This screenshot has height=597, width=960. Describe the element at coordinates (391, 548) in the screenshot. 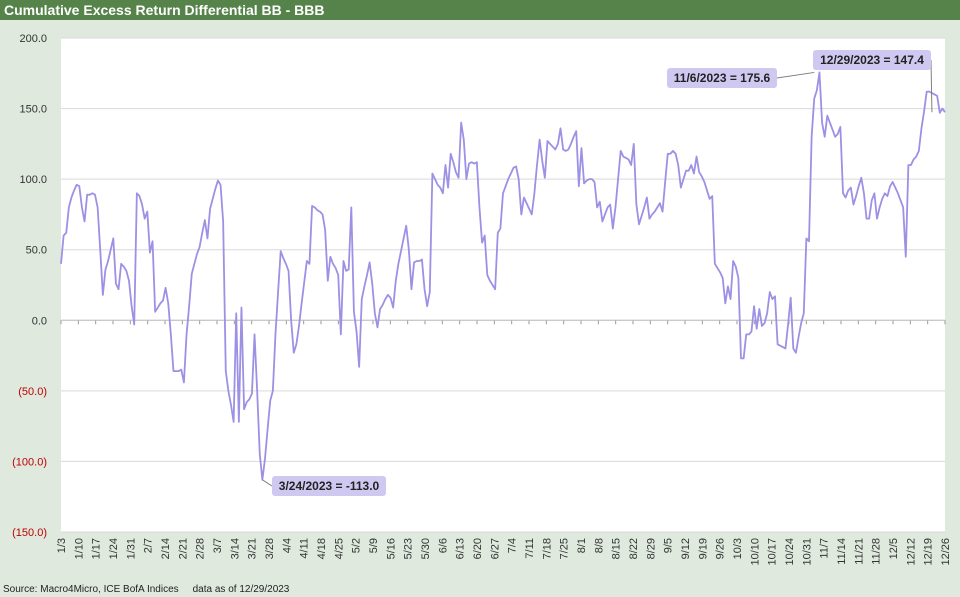

I see `x-tick-label: 5/16` at that location.